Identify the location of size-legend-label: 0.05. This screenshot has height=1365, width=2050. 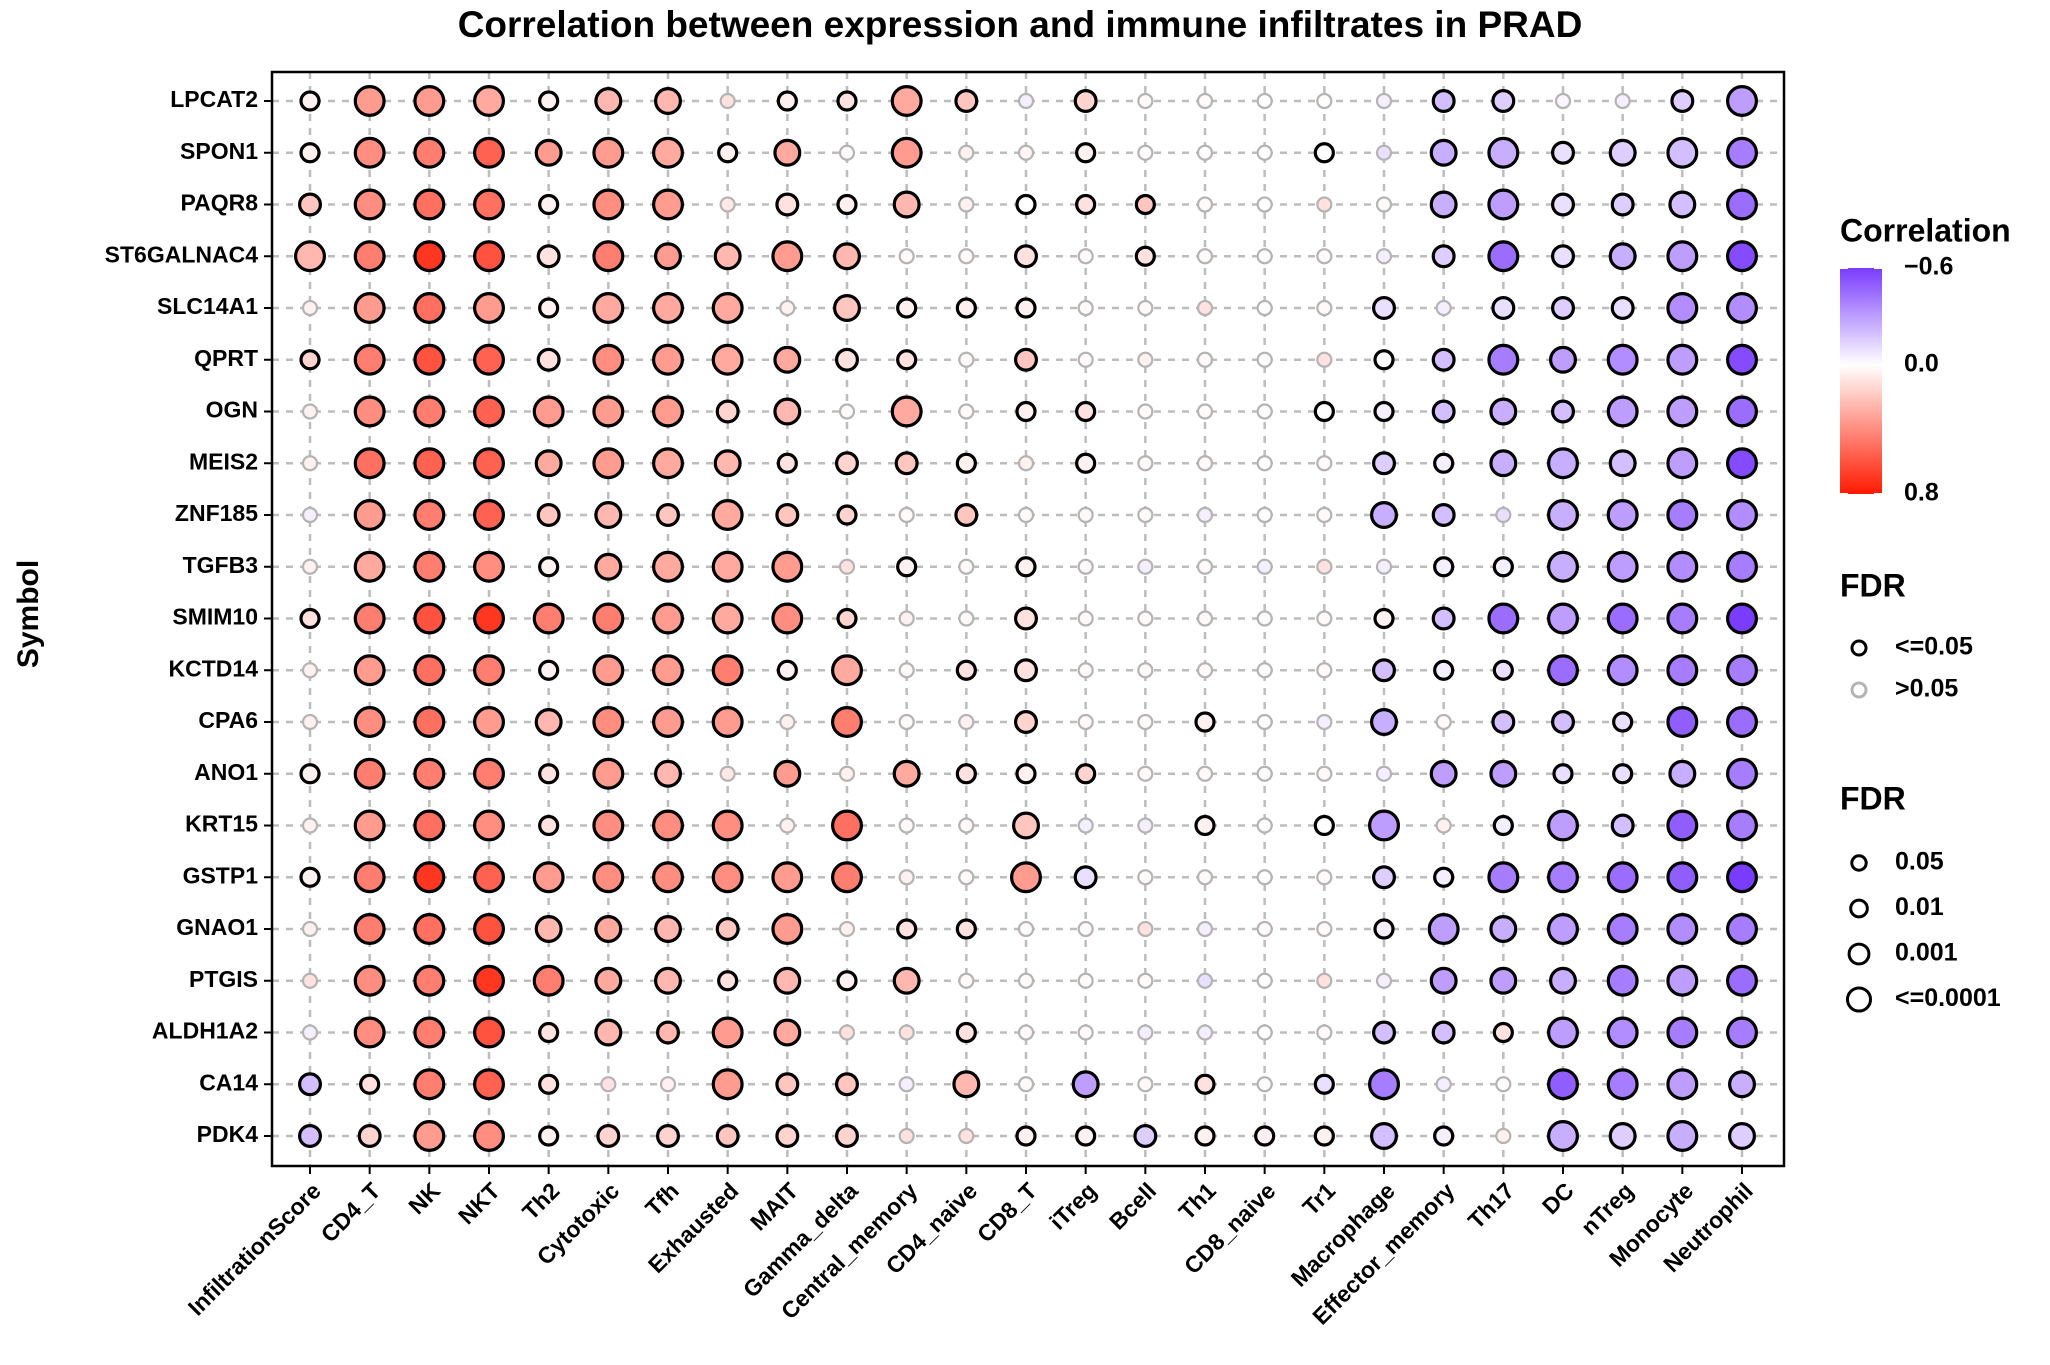
(1919, 862).